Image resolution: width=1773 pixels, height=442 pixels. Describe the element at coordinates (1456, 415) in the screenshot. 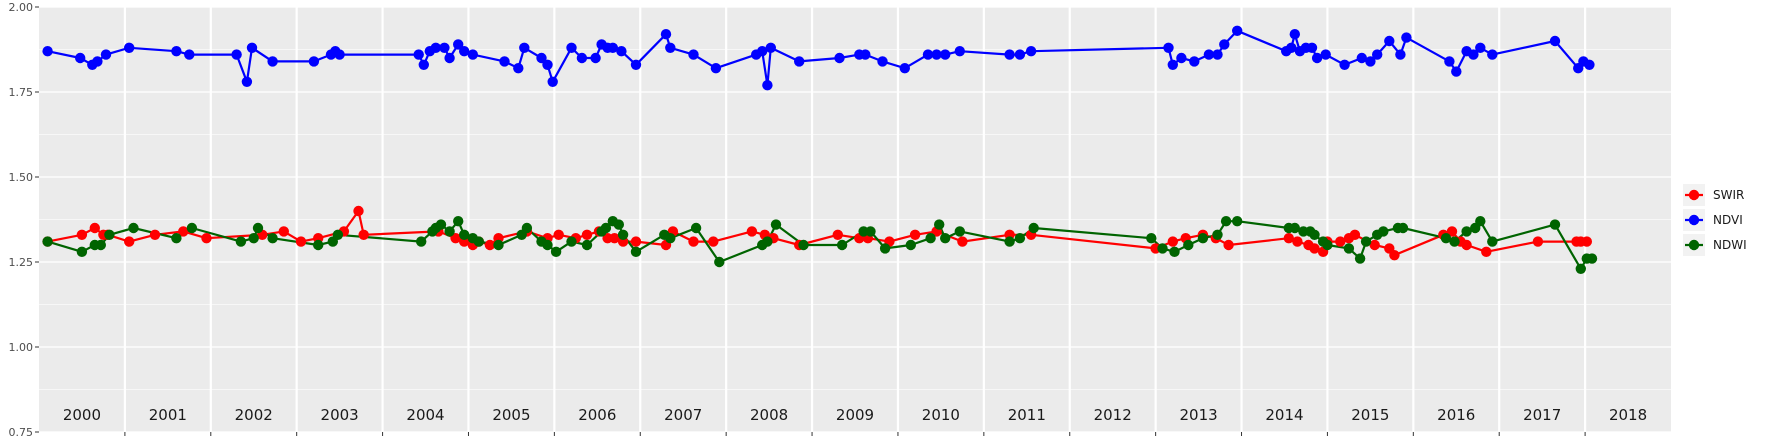

I see `year-label-2016: 2016` at that location.